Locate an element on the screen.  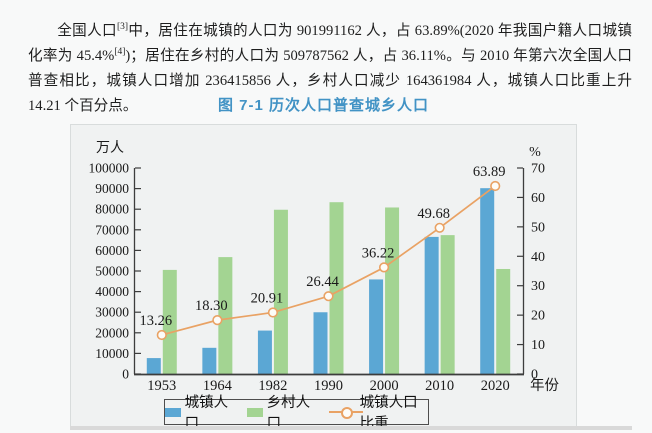
bar-urban-2020 is located at coordinates (487, 281).